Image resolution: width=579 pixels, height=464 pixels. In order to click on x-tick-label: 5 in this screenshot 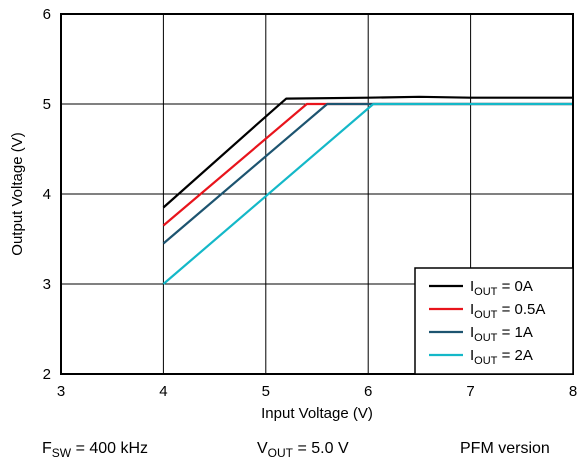, I will do `click(266, 391)`.